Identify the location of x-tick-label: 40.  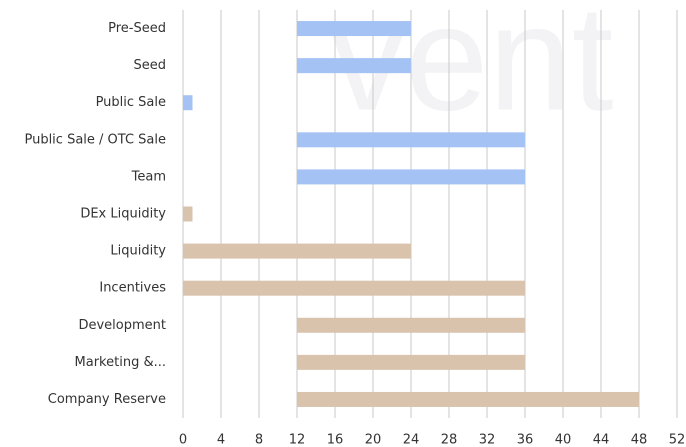
(563, 440).